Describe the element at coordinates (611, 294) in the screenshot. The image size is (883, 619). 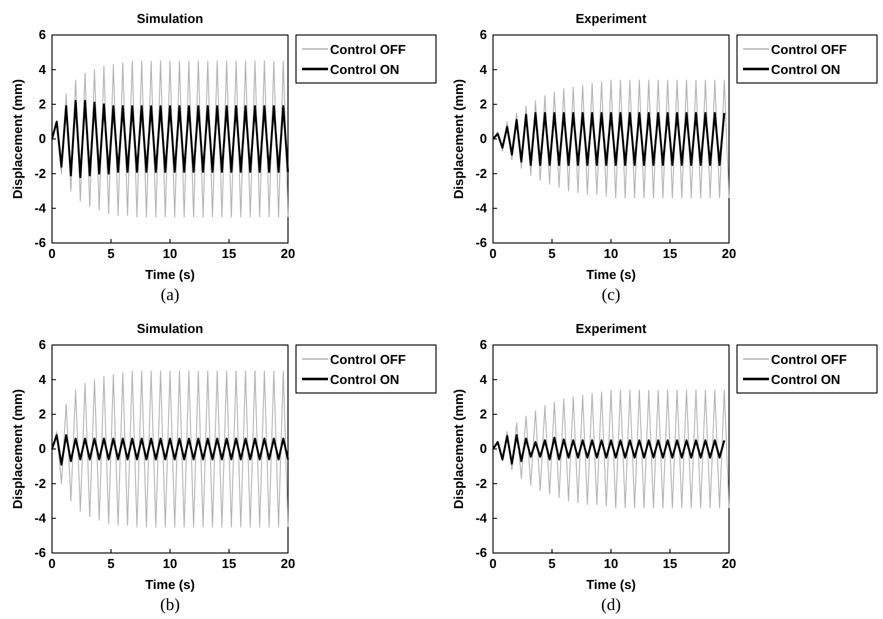
I see `text: (c)` at that location.